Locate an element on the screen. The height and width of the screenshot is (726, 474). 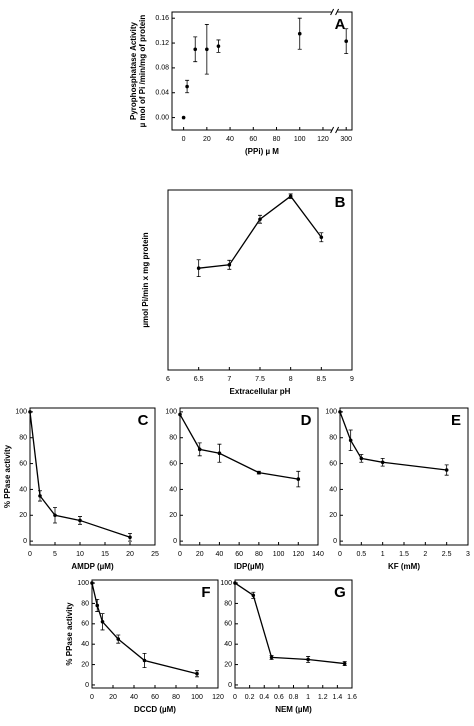
x-tick-label: 25 is located at coordinates (155, 554).